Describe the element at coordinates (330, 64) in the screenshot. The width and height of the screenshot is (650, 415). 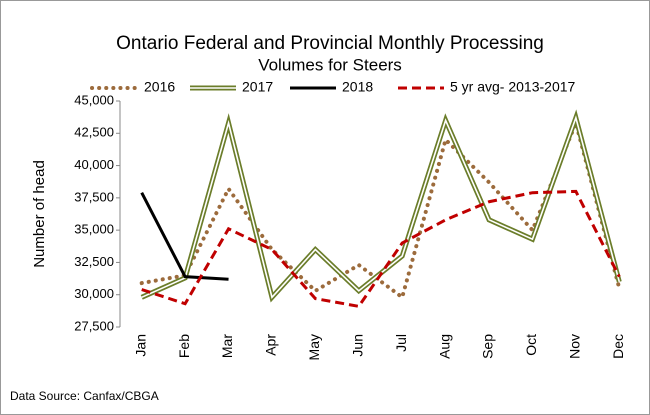
I see `chart-title: Volumes for Steers` at that location.